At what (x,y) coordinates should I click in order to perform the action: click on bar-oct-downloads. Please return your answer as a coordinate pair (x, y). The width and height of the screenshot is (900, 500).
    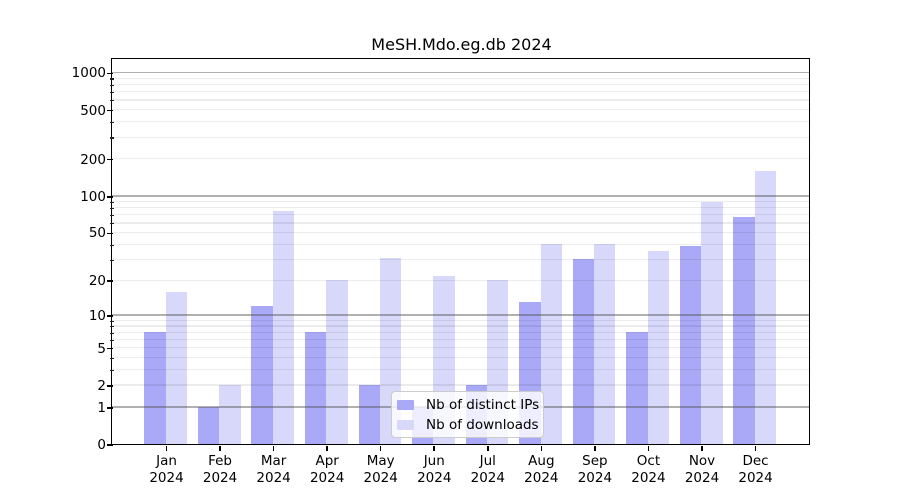
    Looking at the image, I should click on (658, 348).